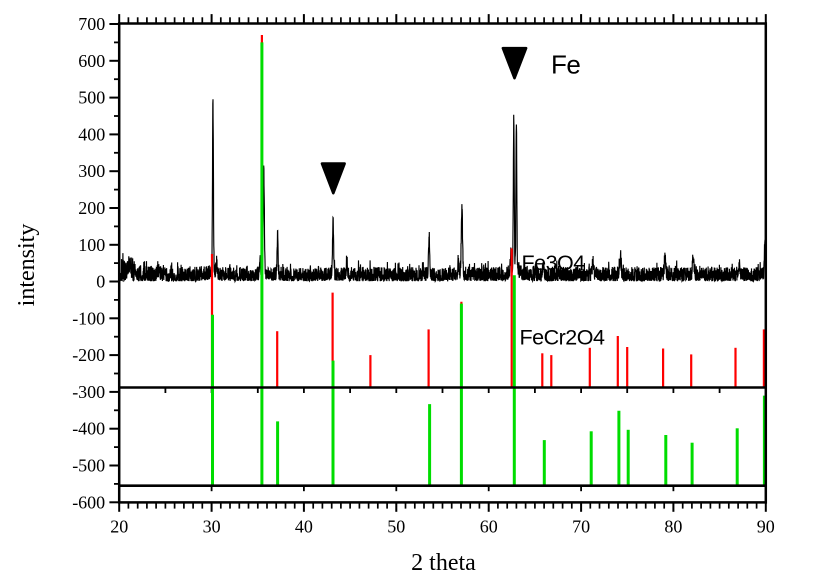  Describe the element at coordinates (88, 466) in the screenshot. I see `svg-text: -500` at that location.